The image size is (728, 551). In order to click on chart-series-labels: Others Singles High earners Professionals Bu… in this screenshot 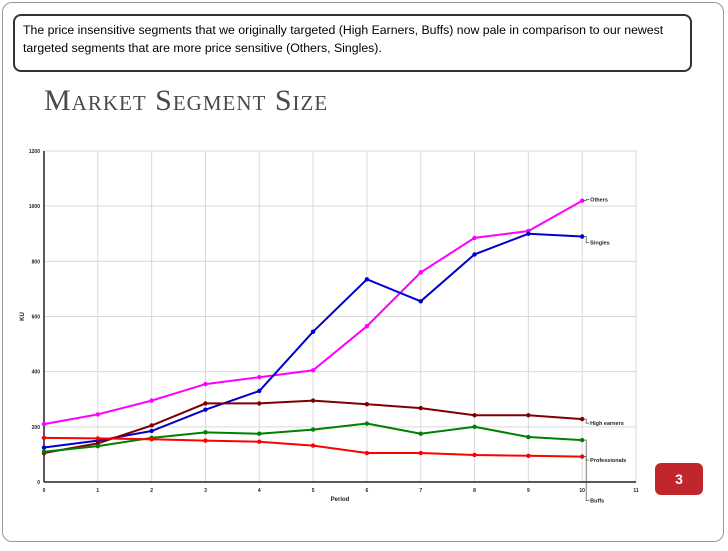, I will do `click(604, 351)`.